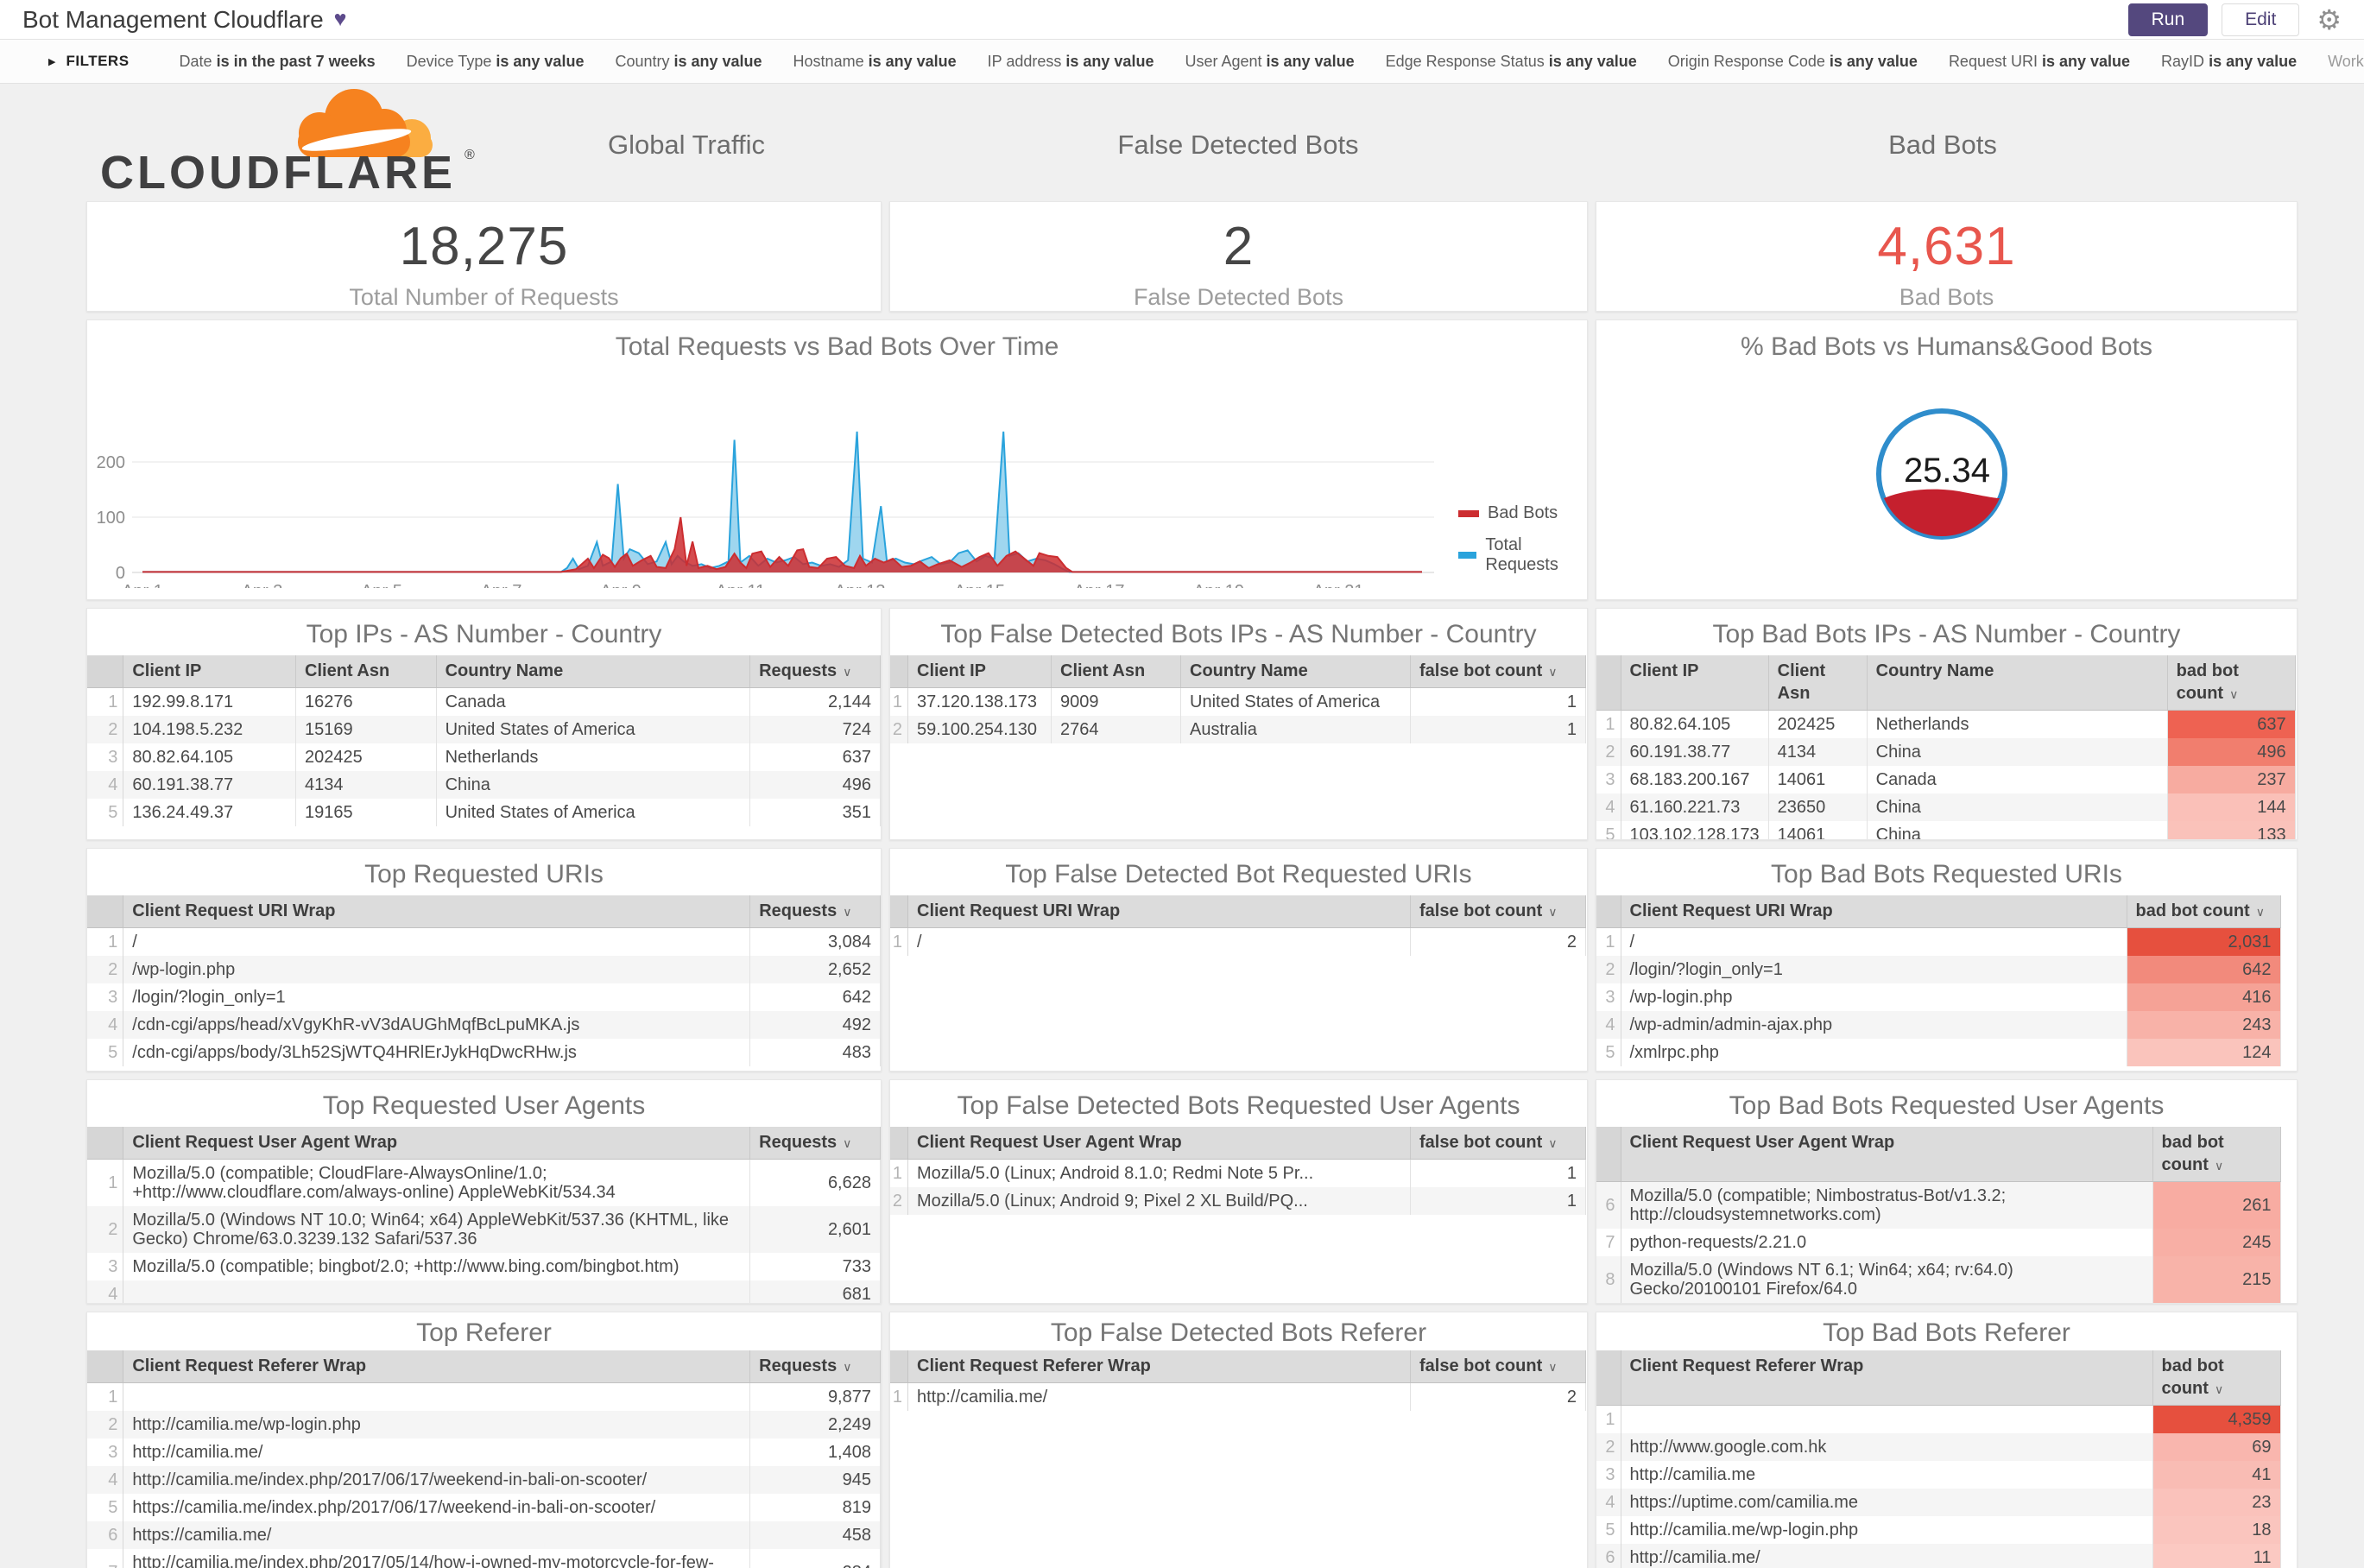  I want to click on table-cell: 9009, so click(1116, 702).